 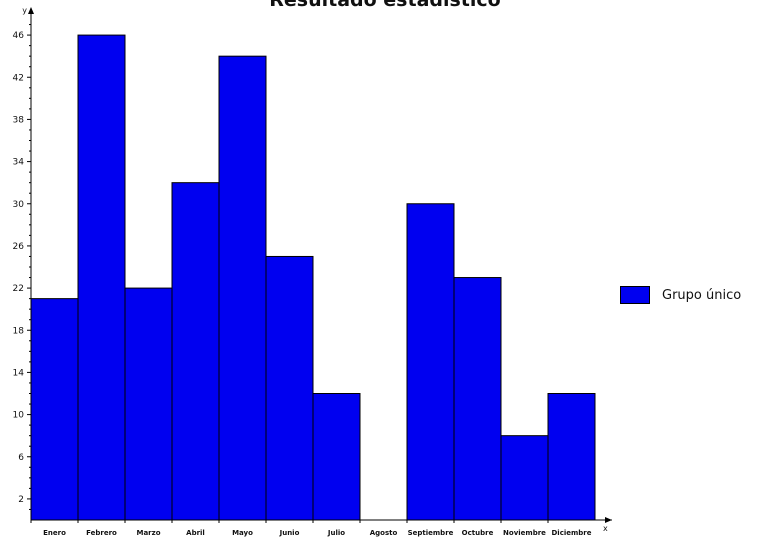 What do you see at coordinates (19, 205) in the screenshot?
I see `y-tick-label: 30` at bounding box center [19, 205].